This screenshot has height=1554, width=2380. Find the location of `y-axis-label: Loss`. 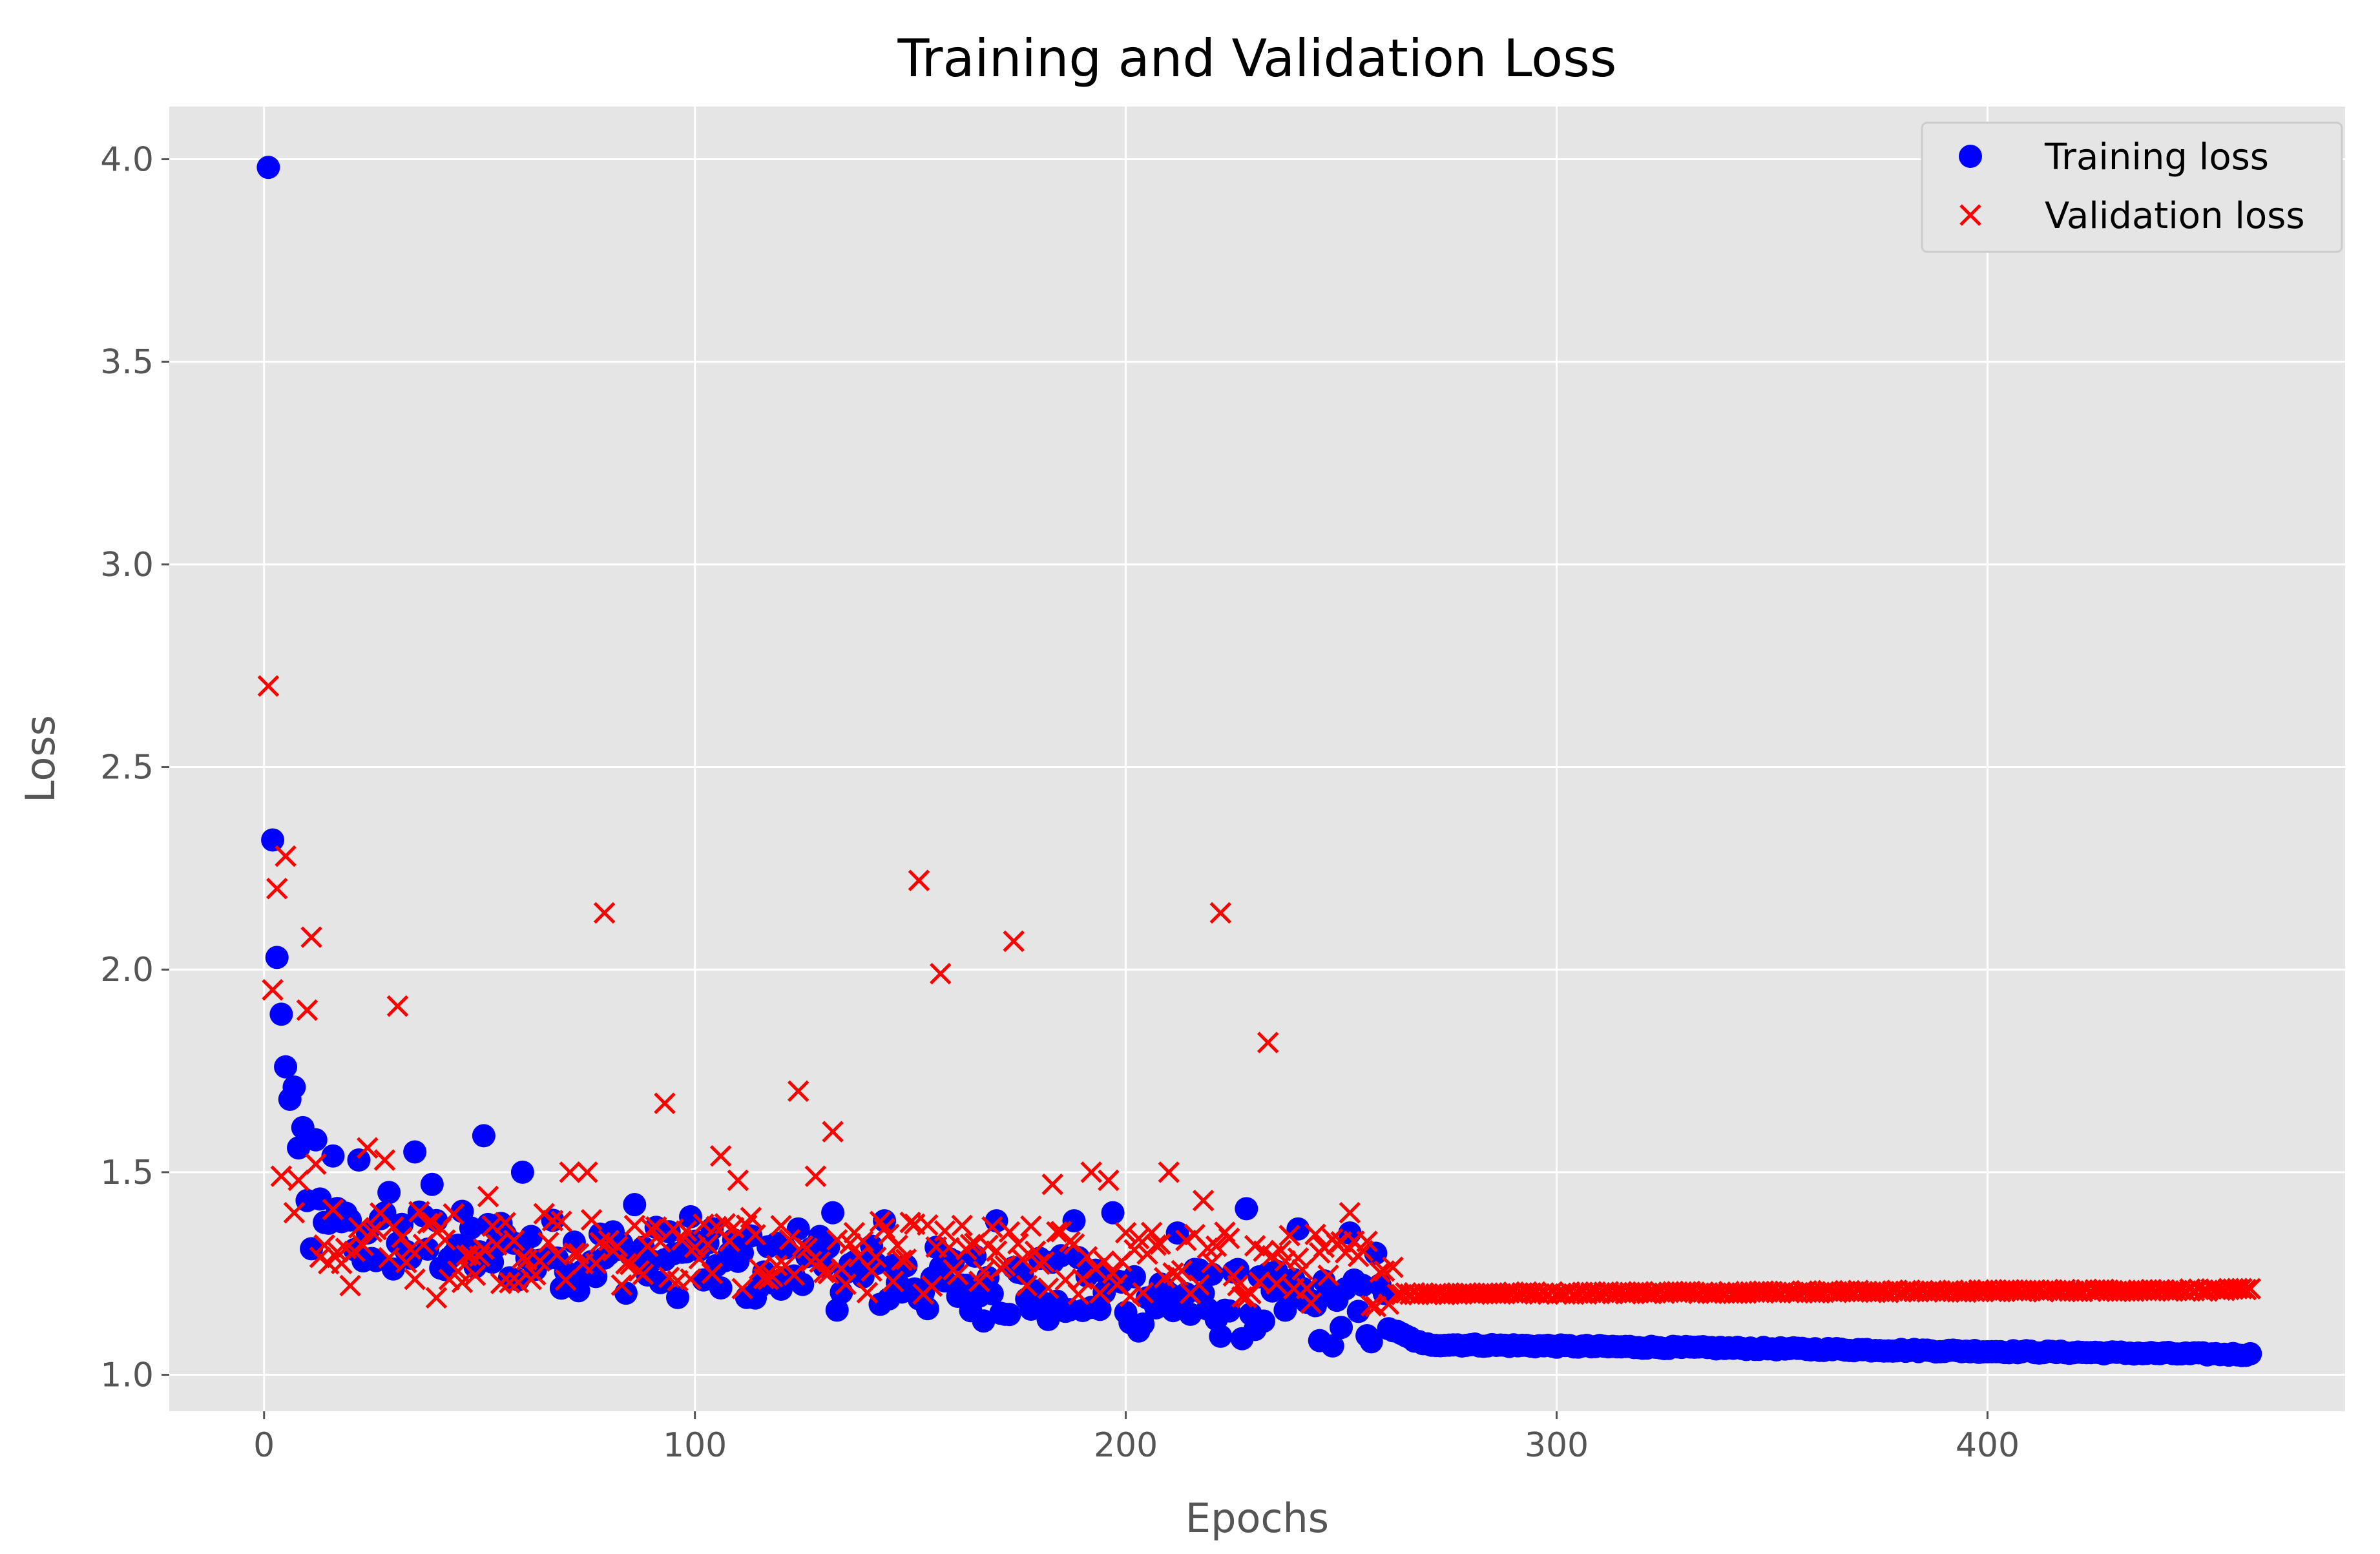

y-axis-label: Loss is located at coordinates (40, 759).